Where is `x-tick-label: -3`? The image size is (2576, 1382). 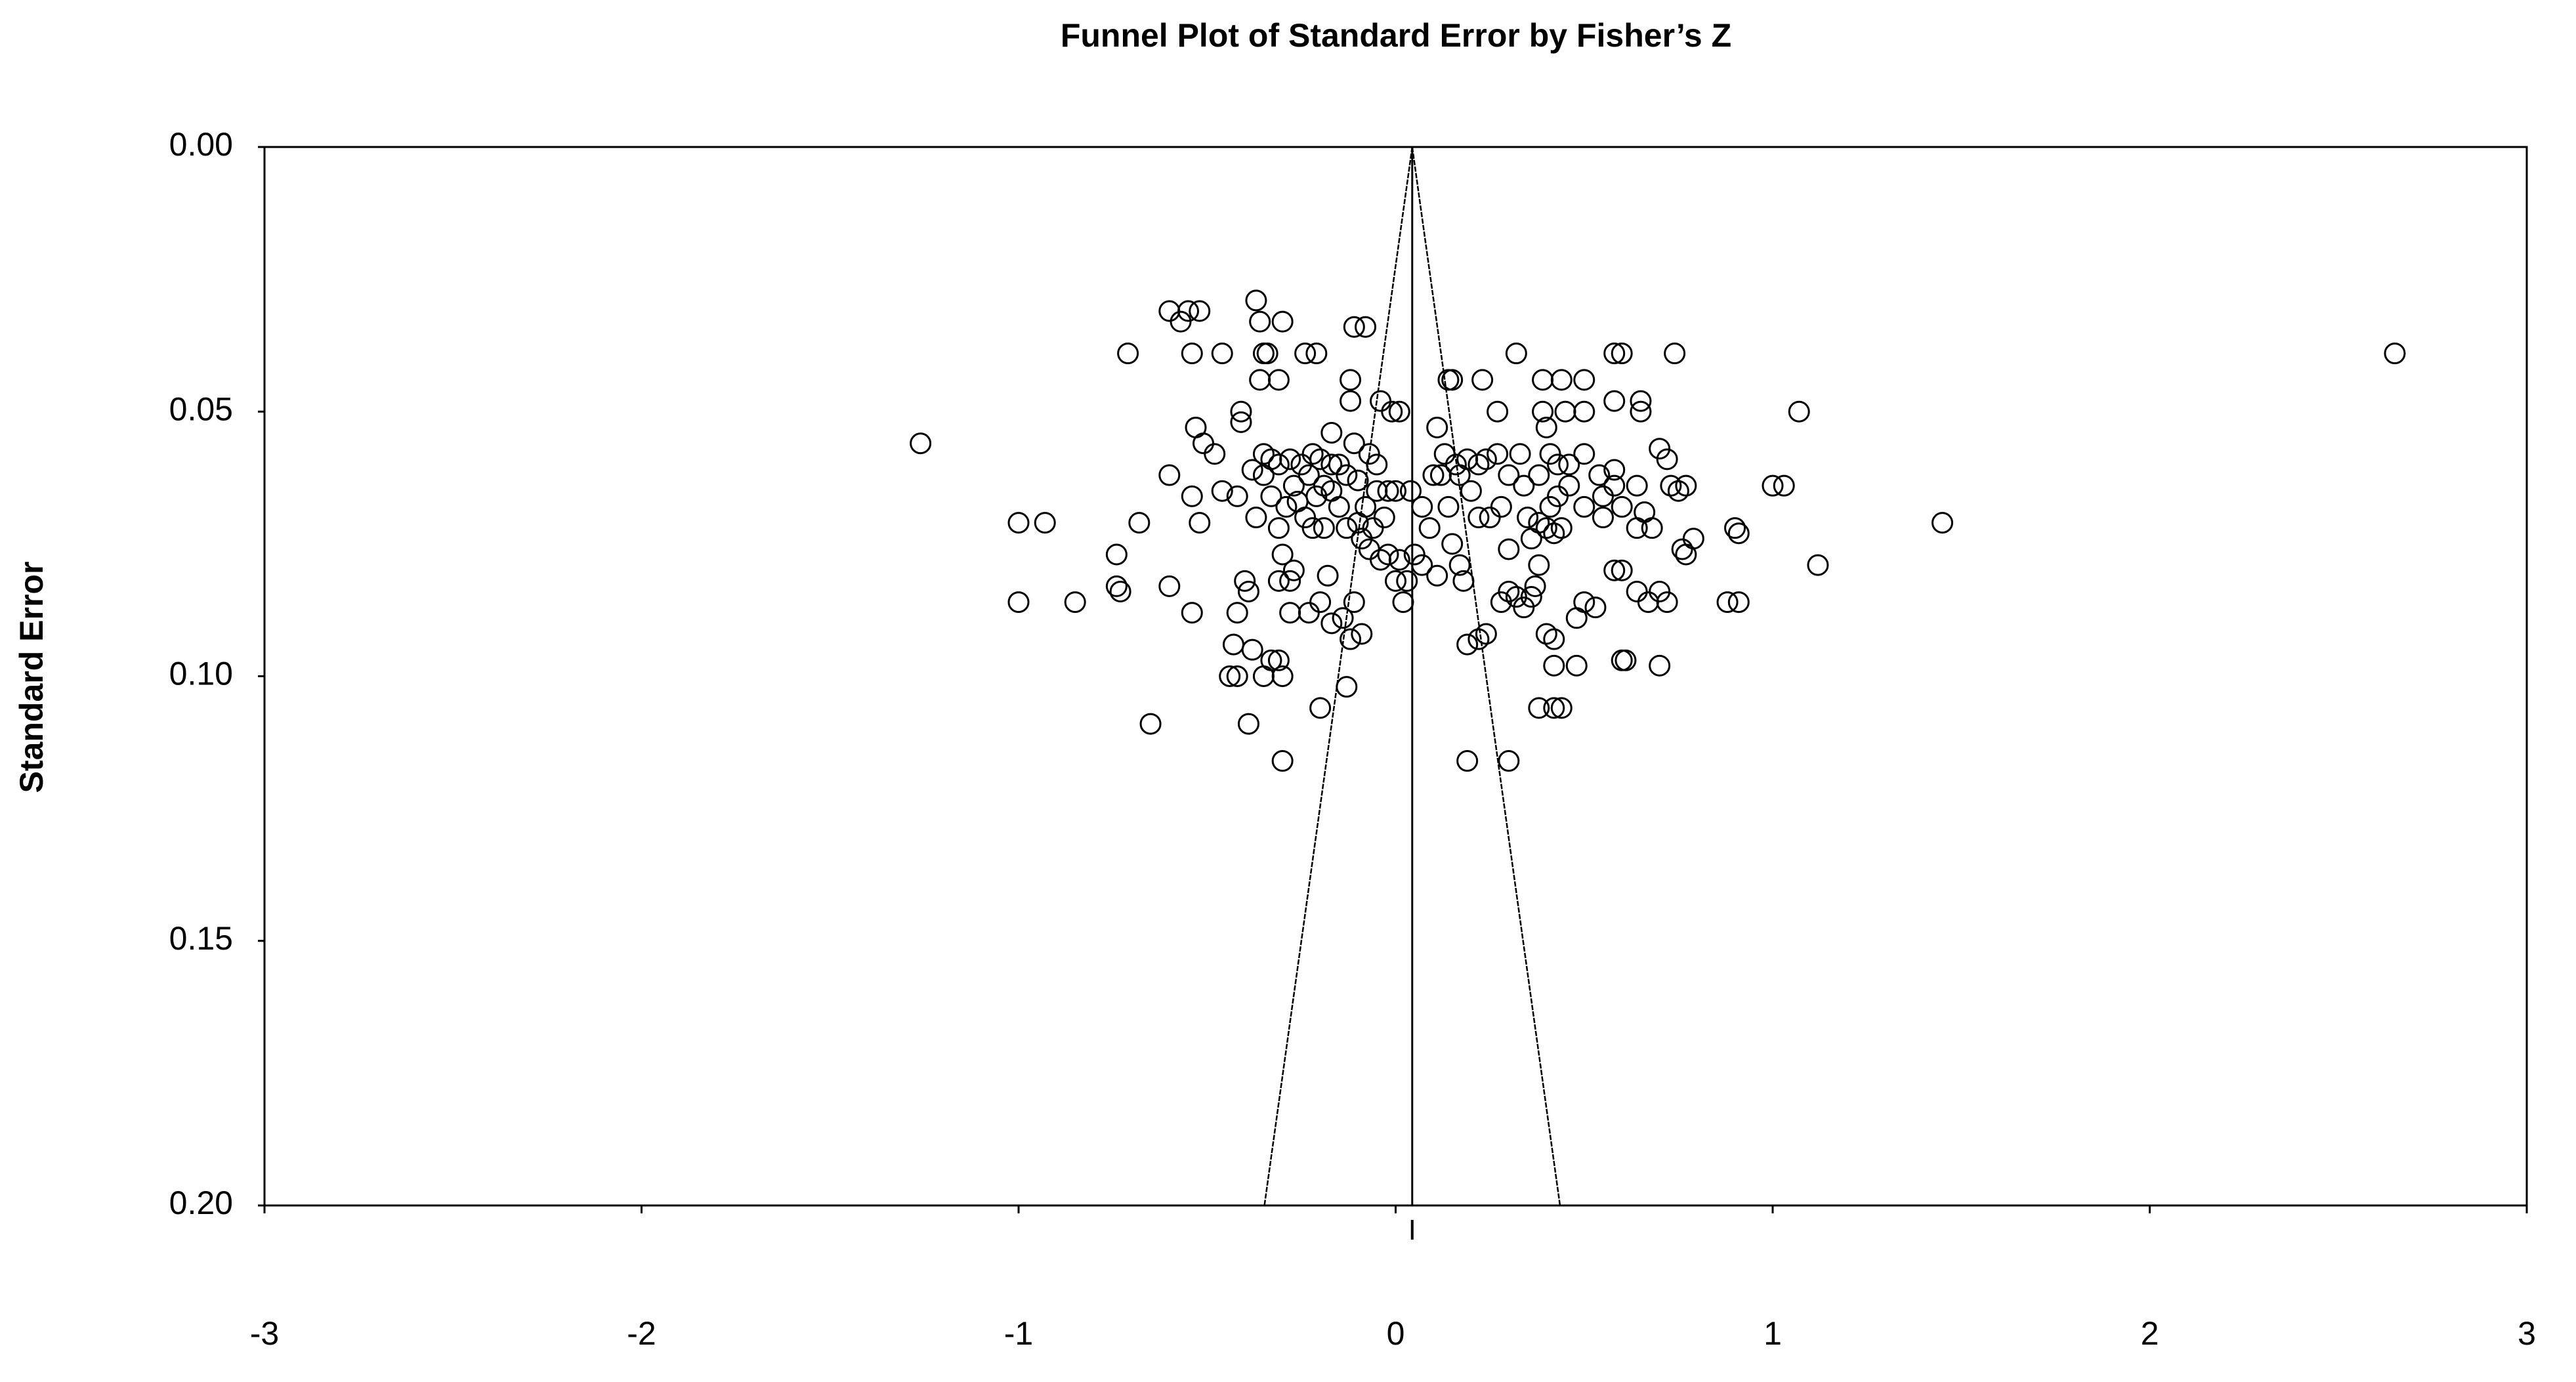
x-tick-label: -3 is located at coordinates (264, 1333).